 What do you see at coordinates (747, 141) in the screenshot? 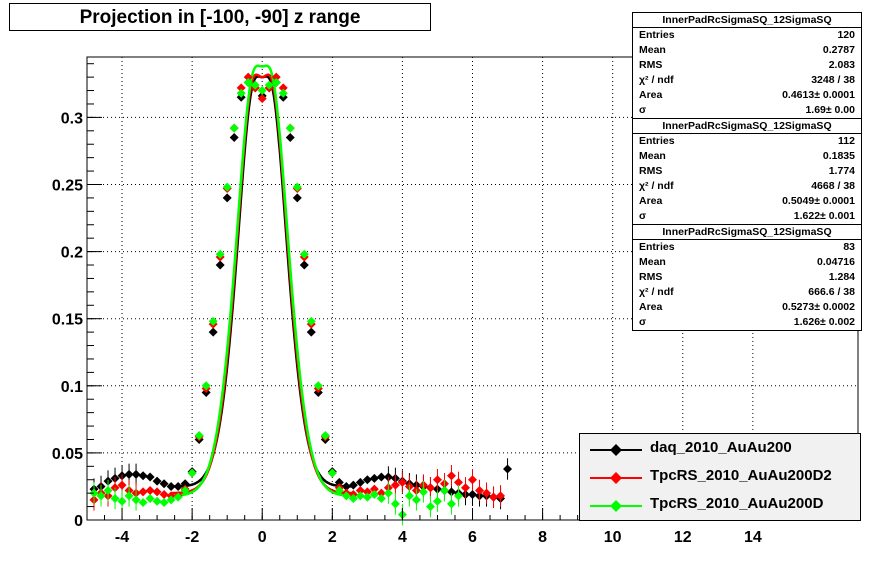
I see `stats-row: Entries 112` at bounding box center [747, 141].